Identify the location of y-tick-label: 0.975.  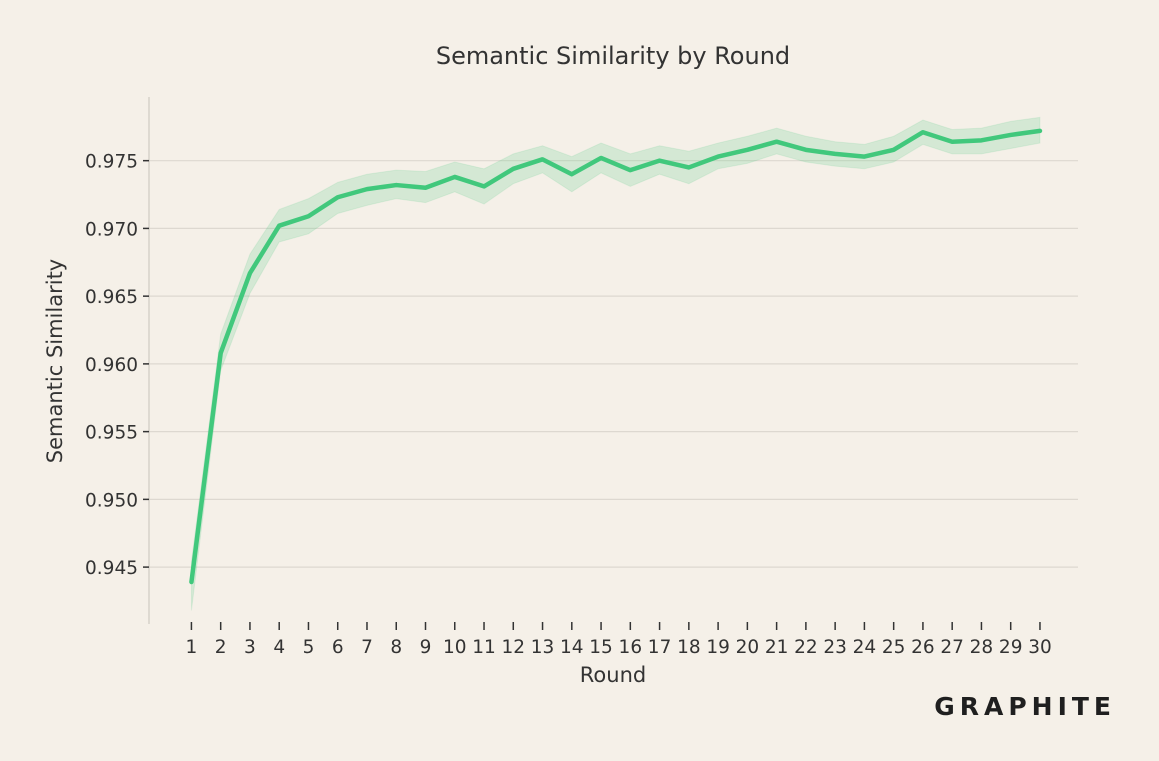
(111, 162).